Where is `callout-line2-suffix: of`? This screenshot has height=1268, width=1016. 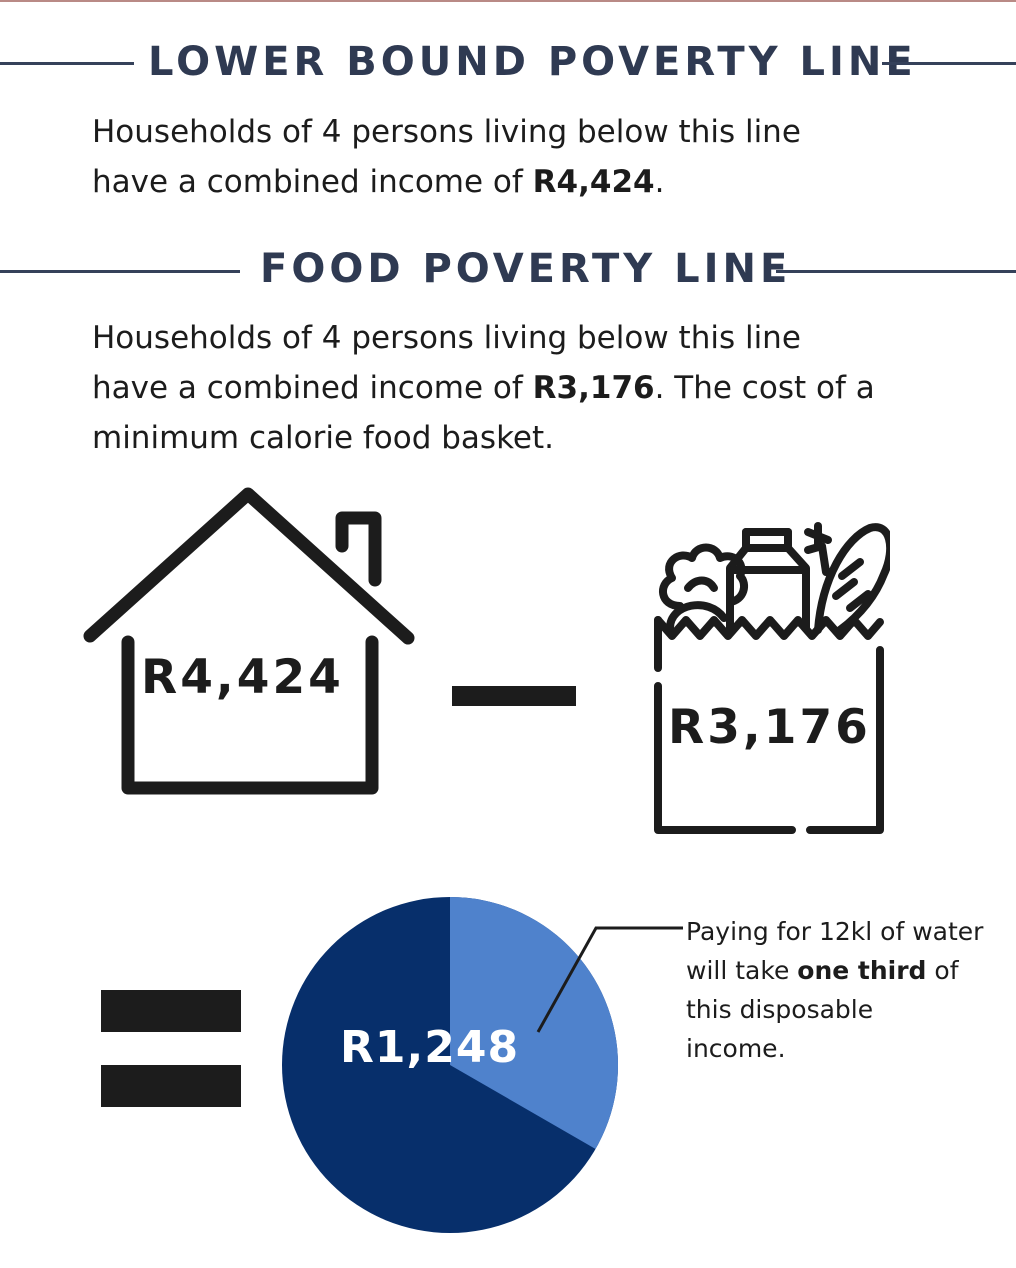
callout-line2-suffix: of is located at coordinates (942, 970).